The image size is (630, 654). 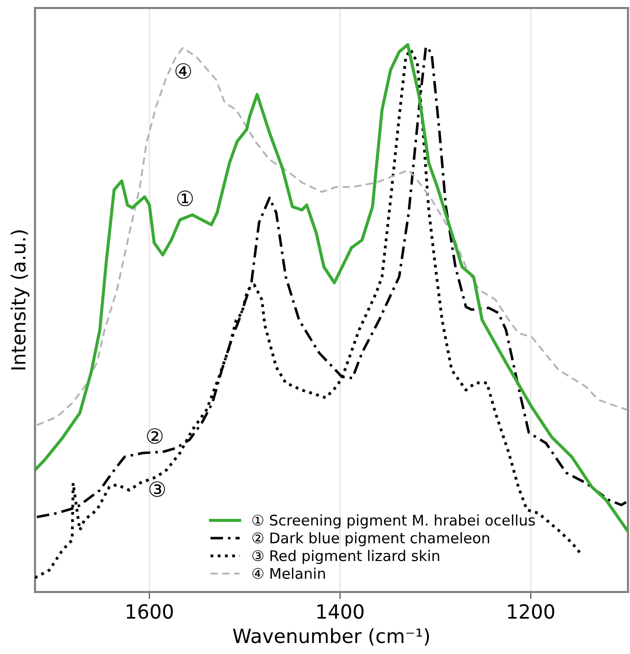 What do you see at coordinates (288, 573) in the screenshot?
I see `legend-label: ④ Melanin` at bounding box center [288, 573].